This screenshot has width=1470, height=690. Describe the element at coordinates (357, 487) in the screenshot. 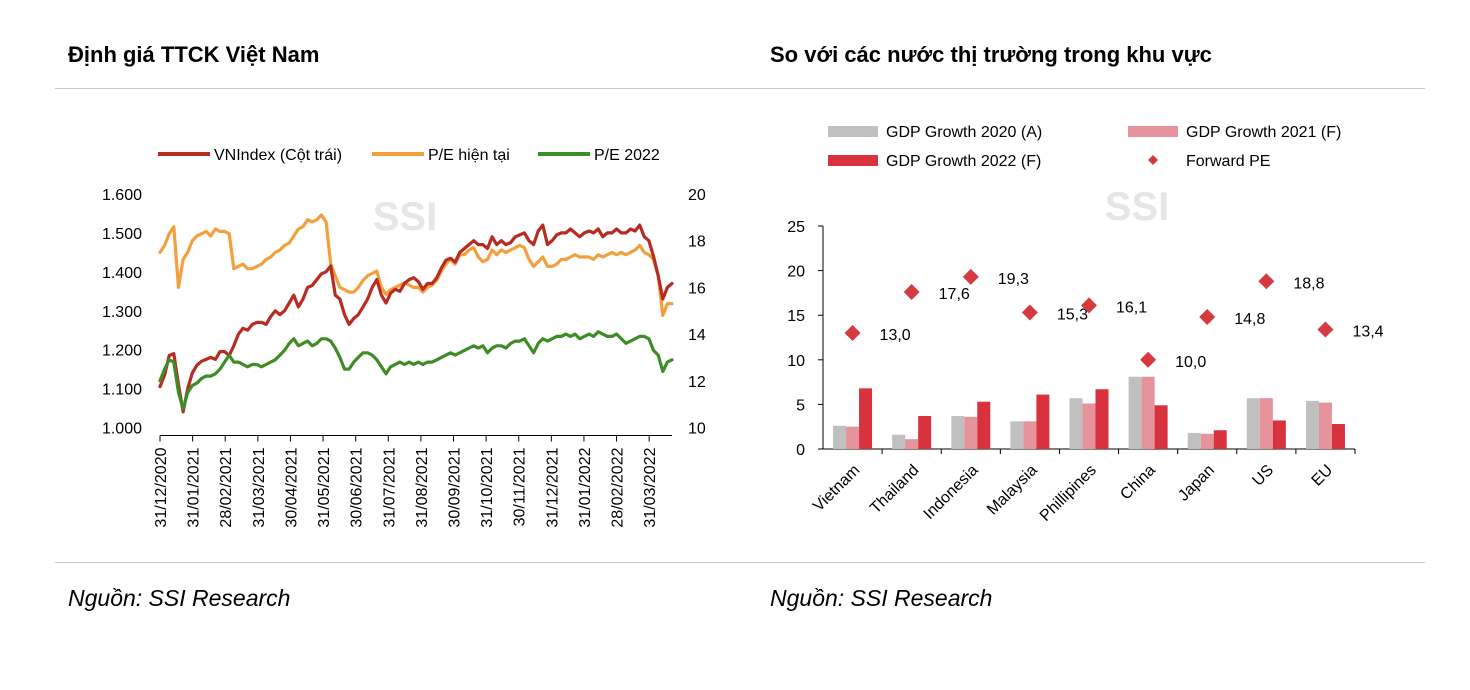

I see `x-tick-label: 30/06/2021` at that location.